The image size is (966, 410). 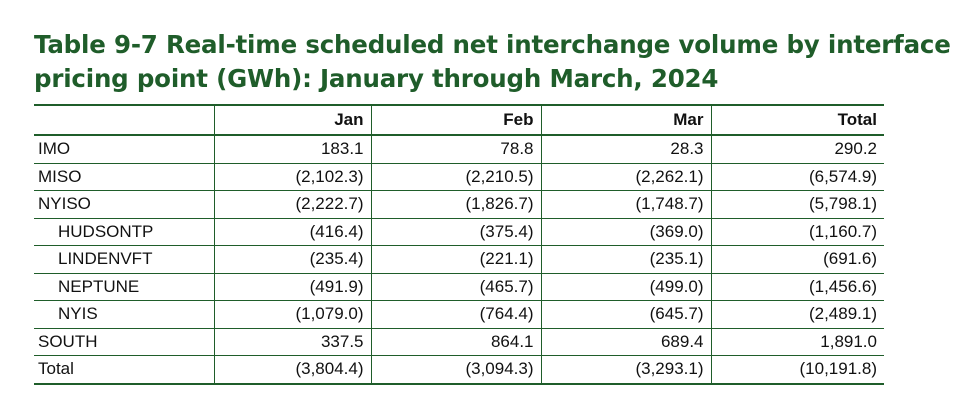 I want to click on column-header-total: Total, so click(x=797, y=120).